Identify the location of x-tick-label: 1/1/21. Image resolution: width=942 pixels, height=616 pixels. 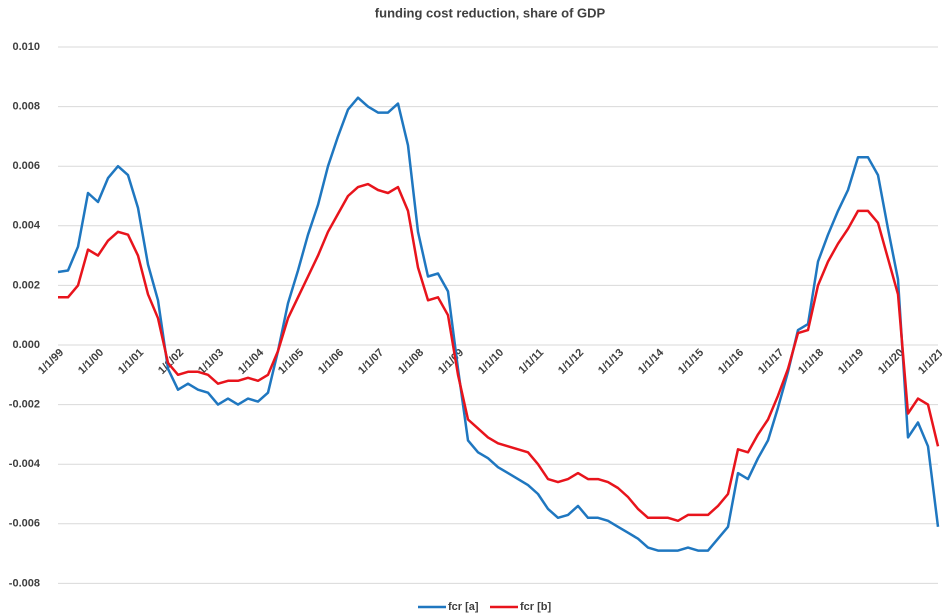
(929, 362).